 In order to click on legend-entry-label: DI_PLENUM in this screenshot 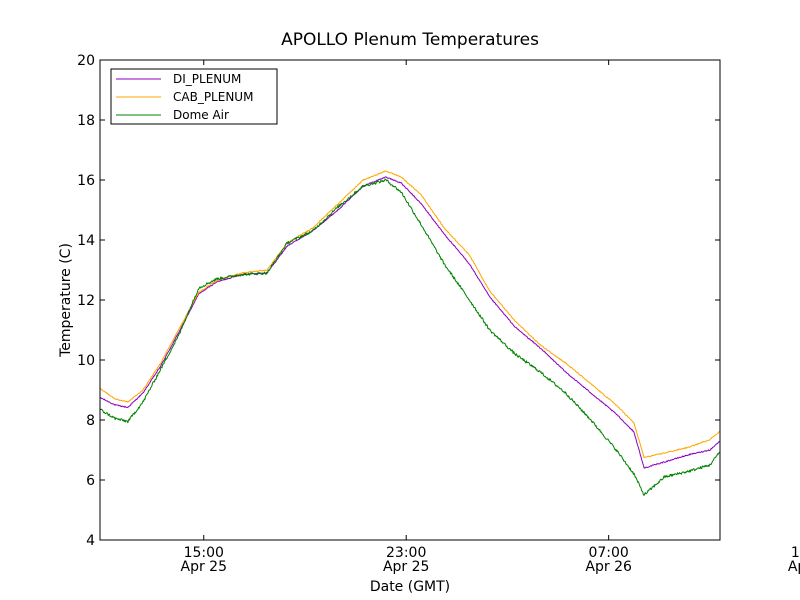, I will do `click(207, 79)`.